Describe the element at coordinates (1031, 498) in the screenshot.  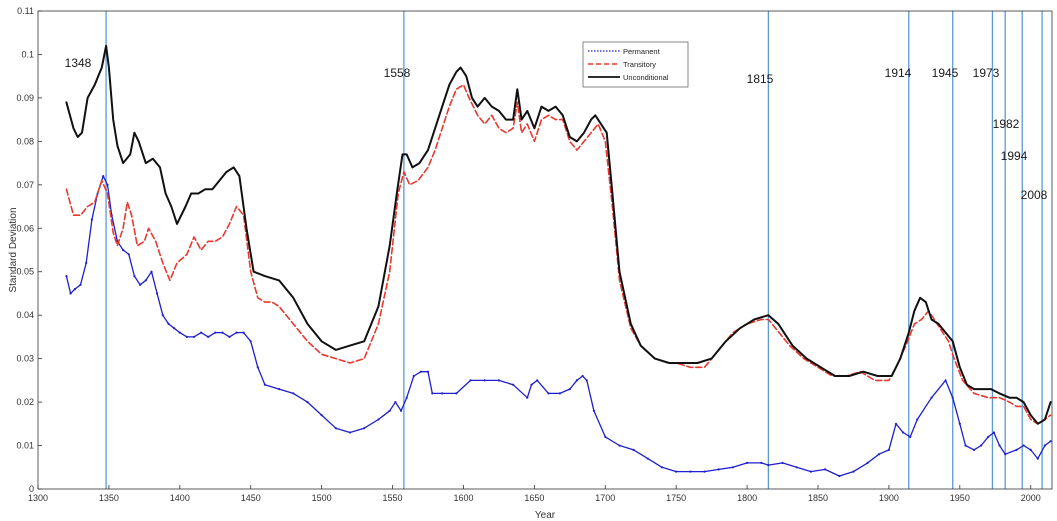
I see `x-tick-label: 2000` at that location.